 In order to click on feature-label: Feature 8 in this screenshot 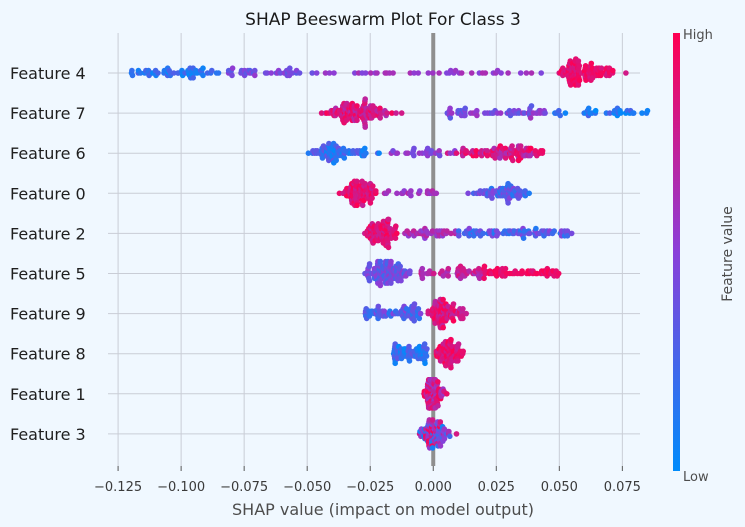, I will do `click(48, 354)`.